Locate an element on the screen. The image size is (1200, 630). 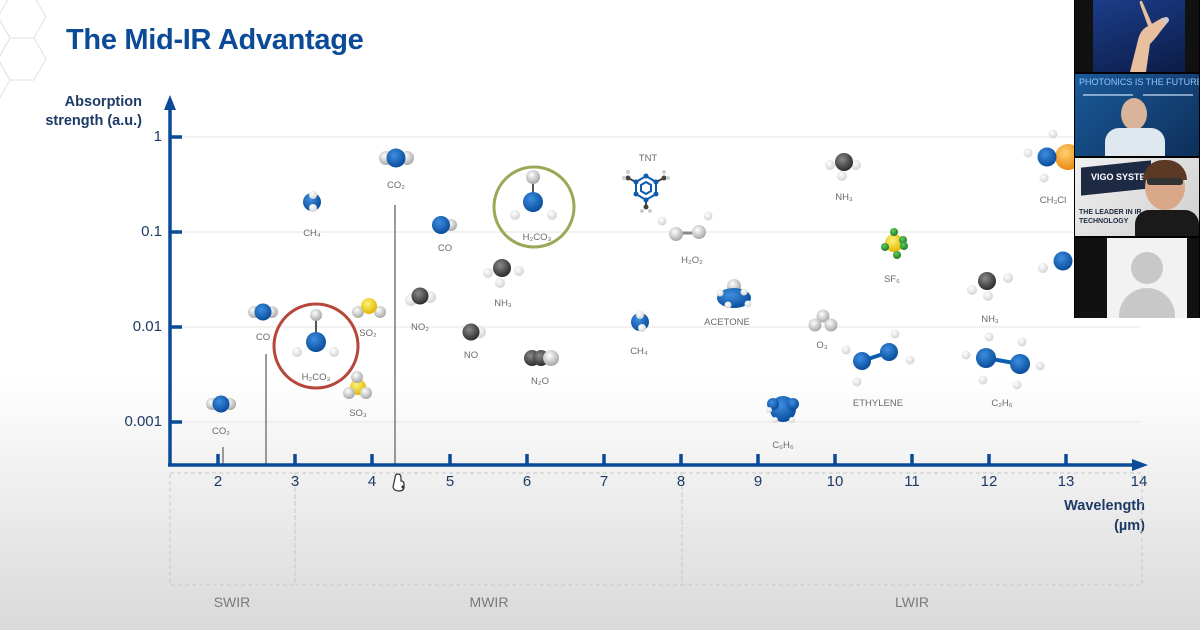
molecule-co-swir is located at coordinates (263, 312).